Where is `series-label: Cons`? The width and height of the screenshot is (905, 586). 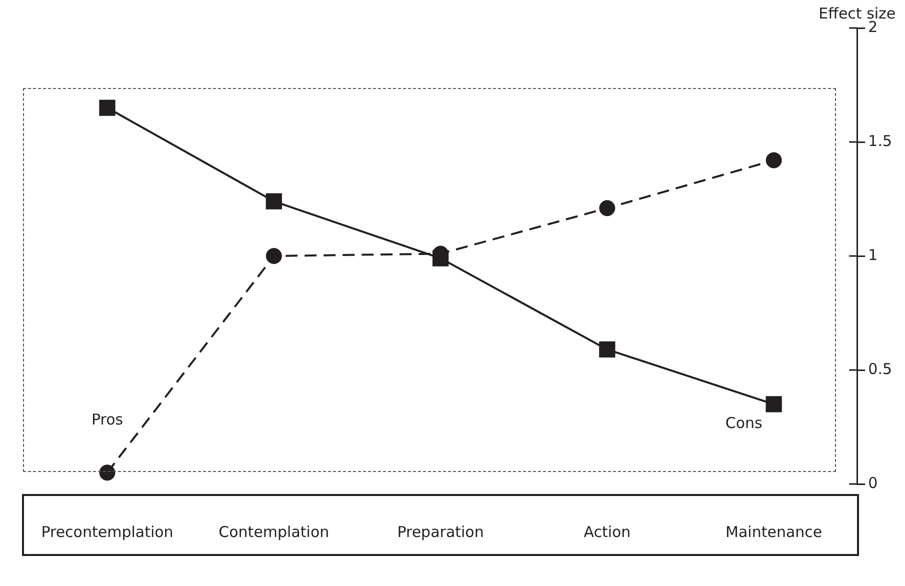
series-label: Cons is located at coordinates (743, 423).